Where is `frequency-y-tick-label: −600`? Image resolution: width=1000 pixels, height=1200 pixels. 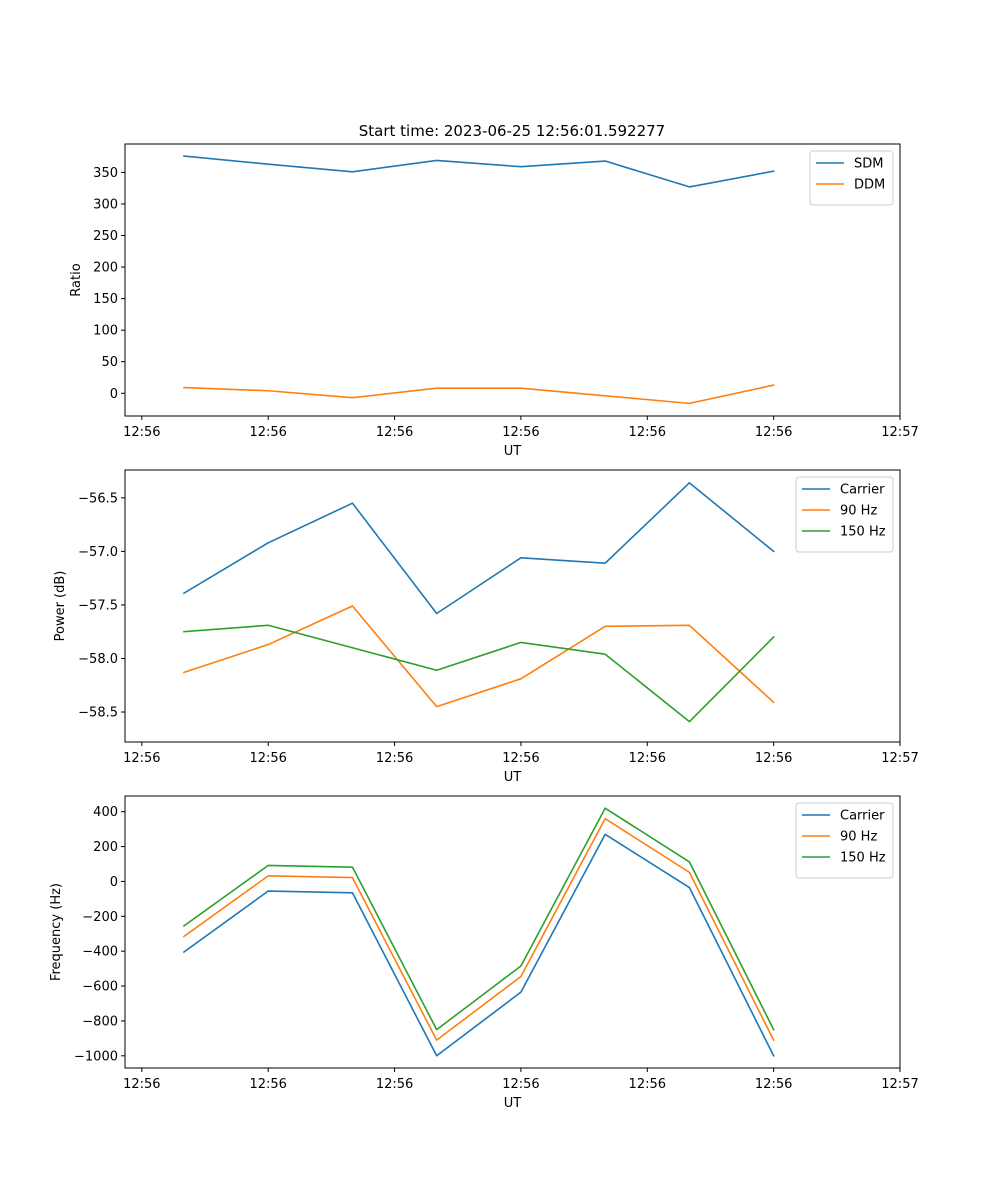 frequency-y-tick-label: −600 is located at coordinates (100, 987).